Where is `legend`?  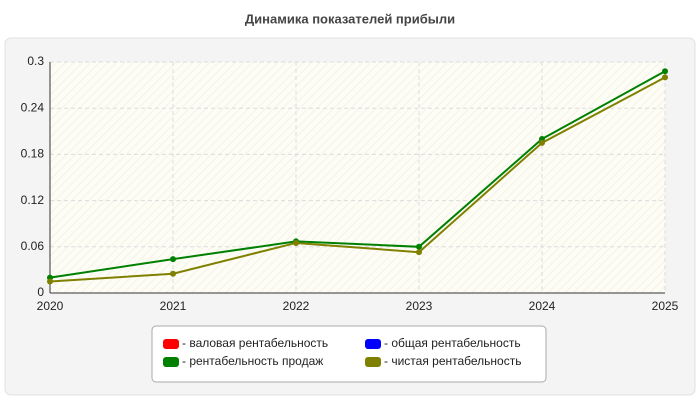
legend is located at coordinates (349, 354).